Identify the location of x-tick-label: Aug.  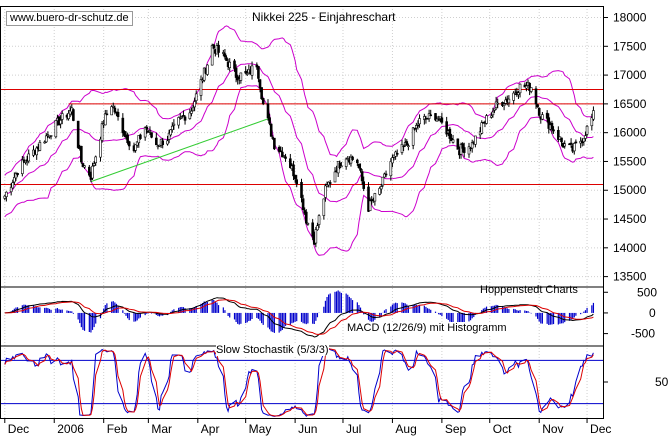
(405, 429).